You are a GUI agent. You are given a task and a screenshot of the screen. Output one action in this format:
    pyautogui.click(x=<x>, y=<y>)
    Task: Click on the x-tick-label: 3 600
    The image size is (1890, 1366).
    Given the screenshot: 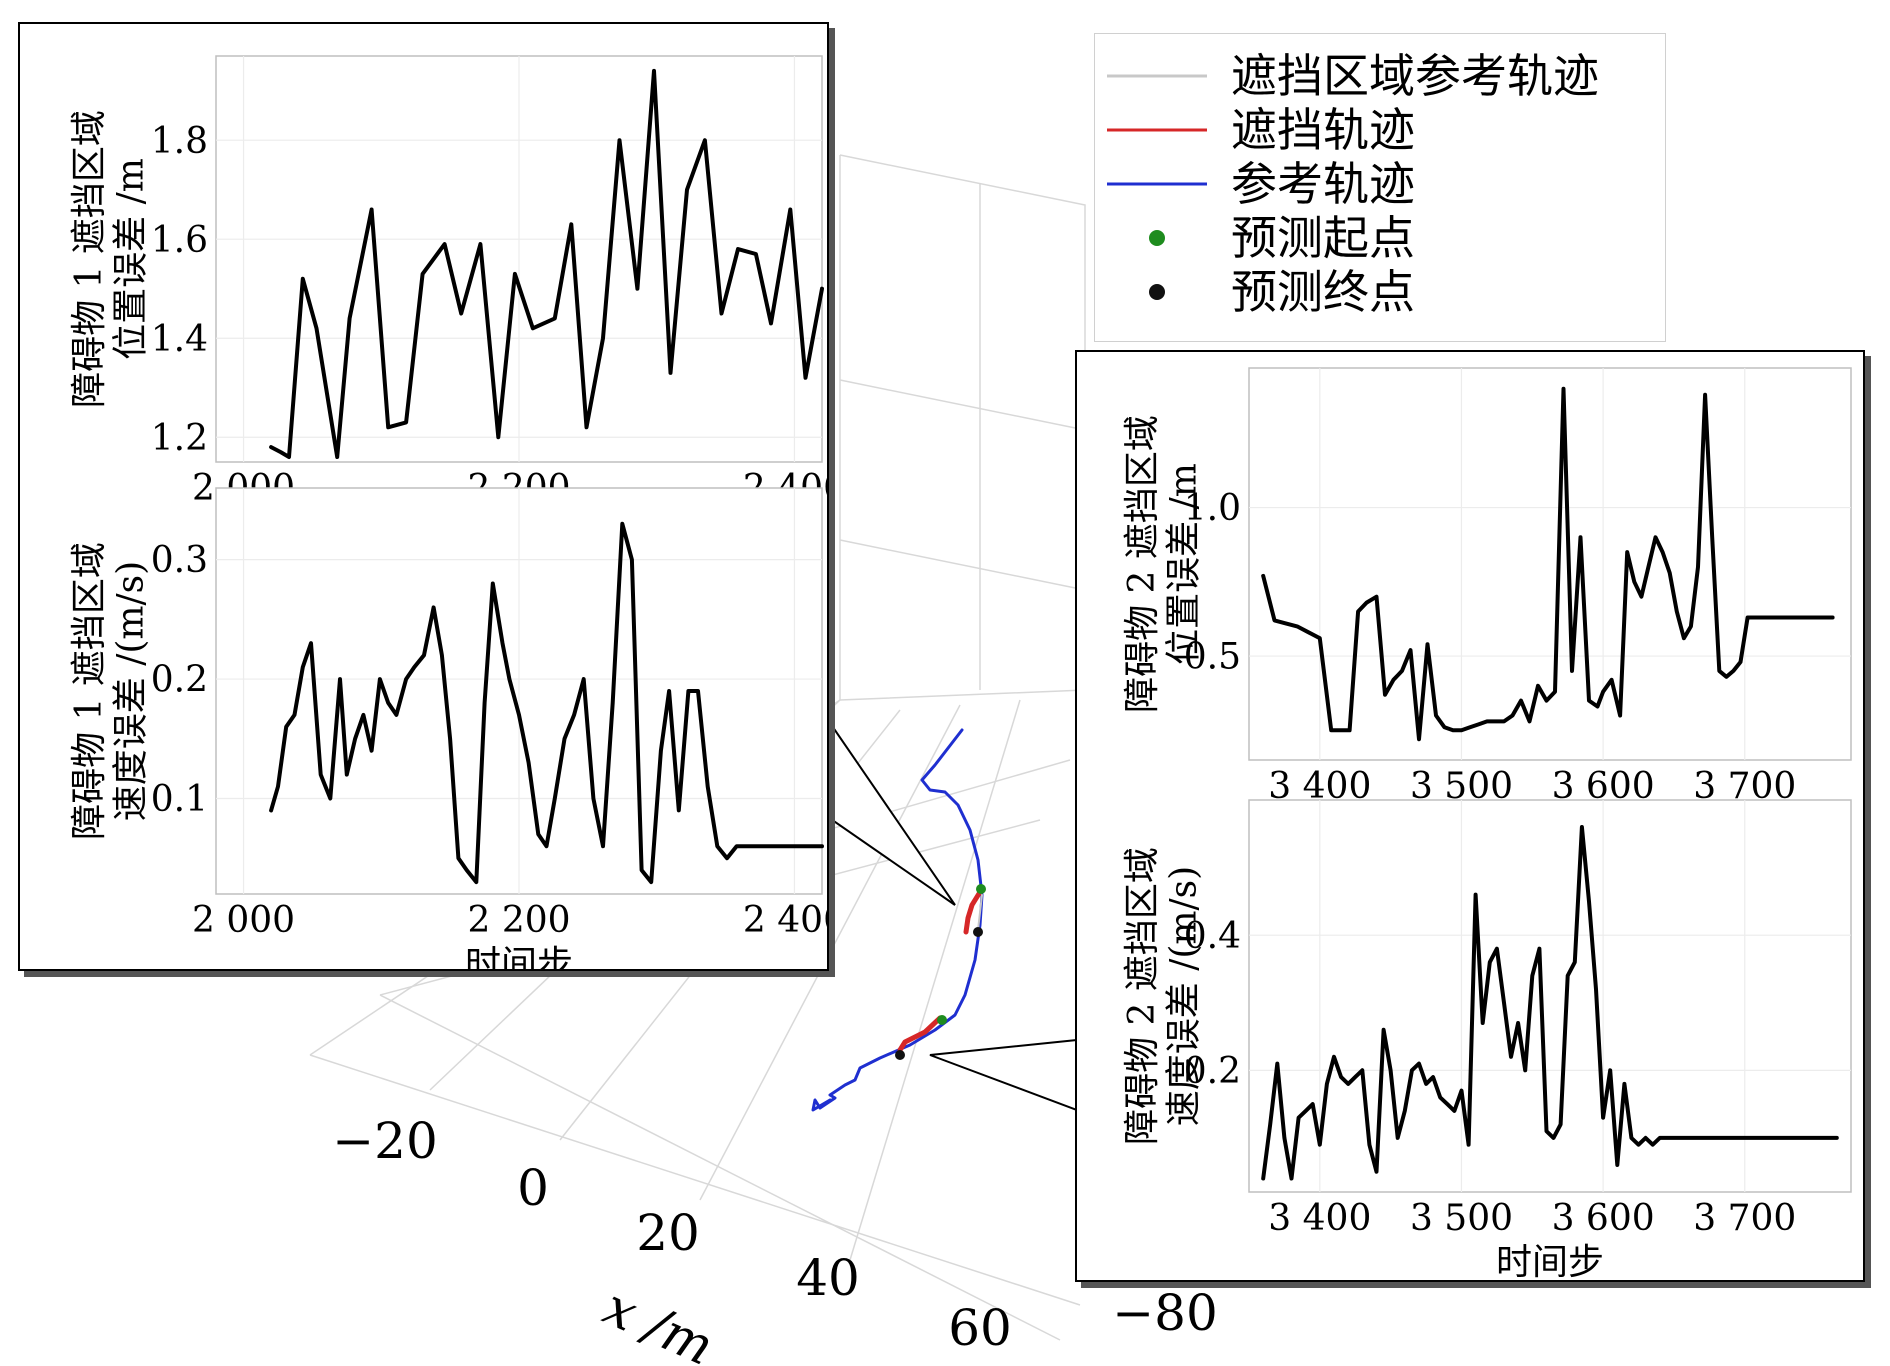 What is the action you would take?
    pyautogui.click(x=1603, y=1218)
    